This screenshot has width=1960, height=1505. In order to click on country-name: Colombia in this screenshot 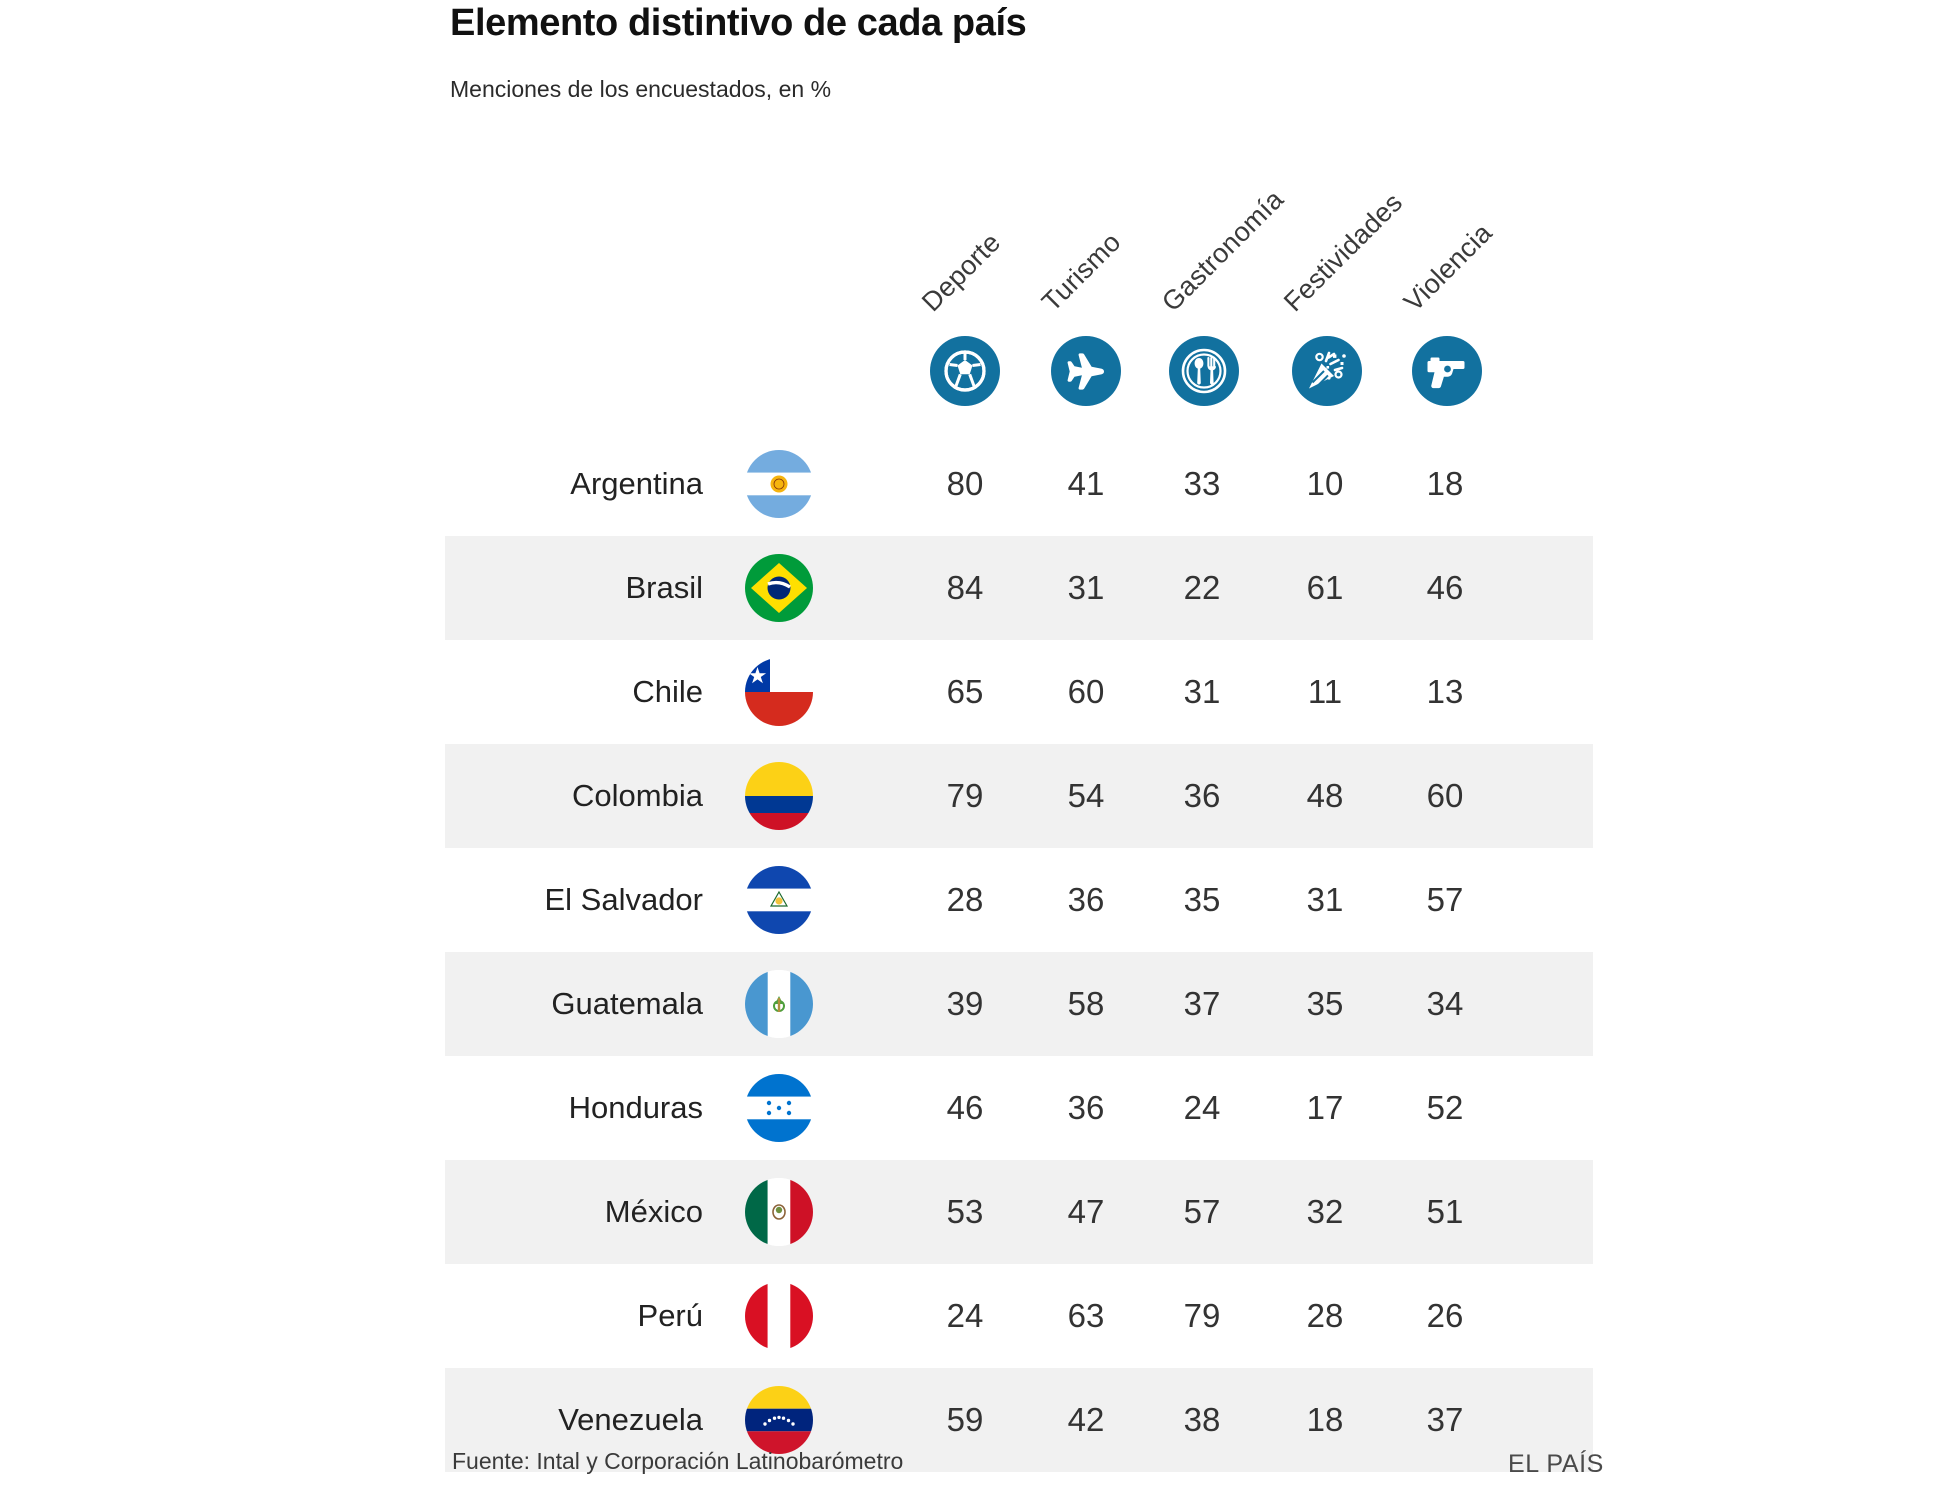, I will do `click(637, 795)`.